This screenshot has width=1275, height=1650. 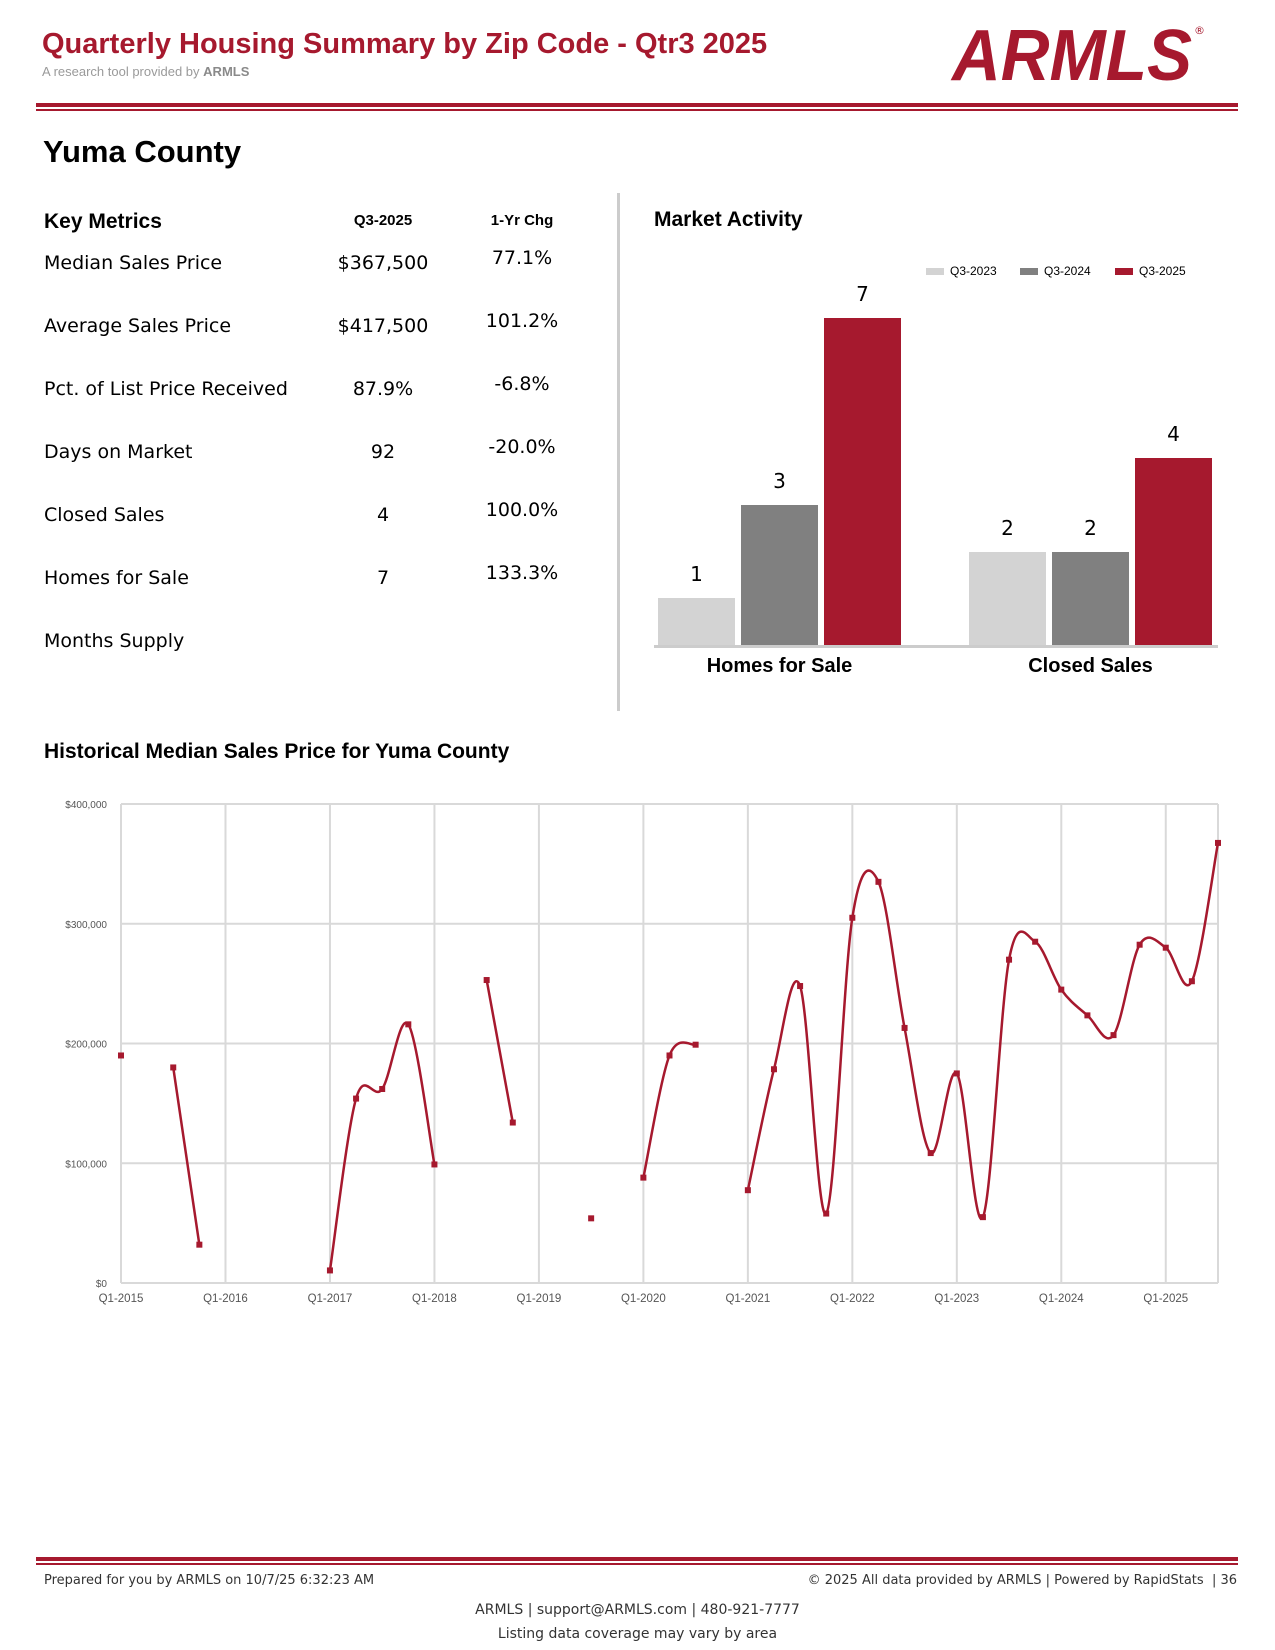 I want to click on category-label: Closed Sales, so click(x=1090, y=666).